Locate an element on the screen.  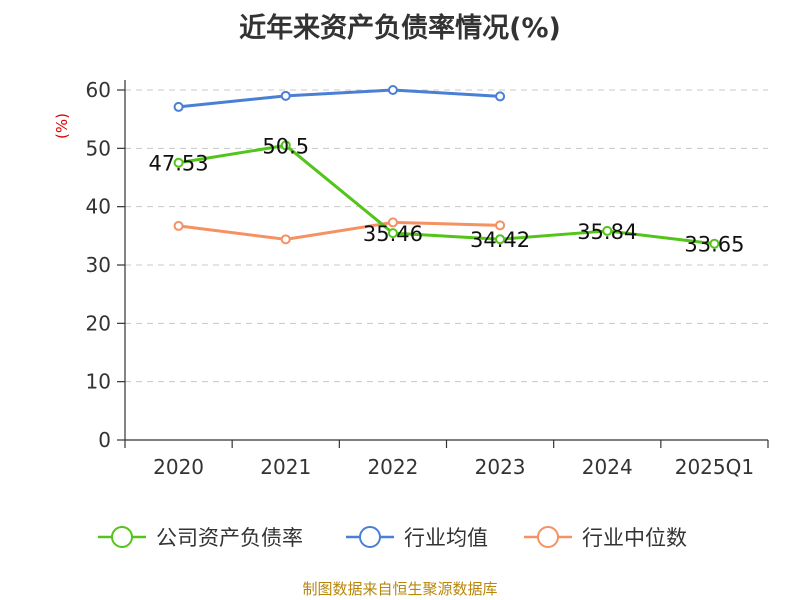
data-label: 47.53 is located at coordinates (179, 164).